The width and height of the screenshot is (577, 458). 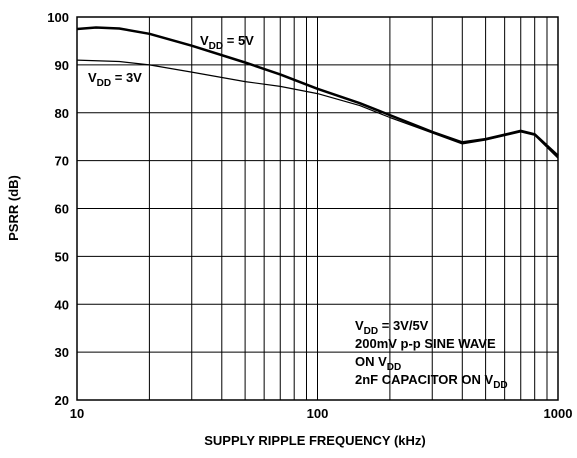 What do you see at coordinates (315, 440) in the screenshot?
I see `x-axis-label: SUPPLY RIPPLE FREQUENCY (kHz)` at bounding box center [315, 440].